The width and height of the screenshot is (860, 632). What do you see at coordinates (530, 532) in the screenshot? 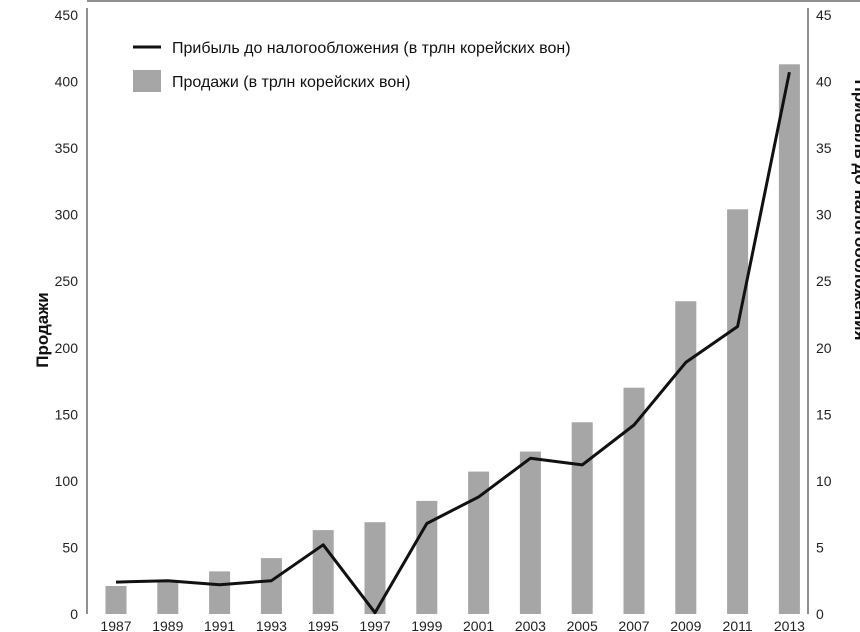
I see `sales-bar-2003` at bounding box center [530, 532].